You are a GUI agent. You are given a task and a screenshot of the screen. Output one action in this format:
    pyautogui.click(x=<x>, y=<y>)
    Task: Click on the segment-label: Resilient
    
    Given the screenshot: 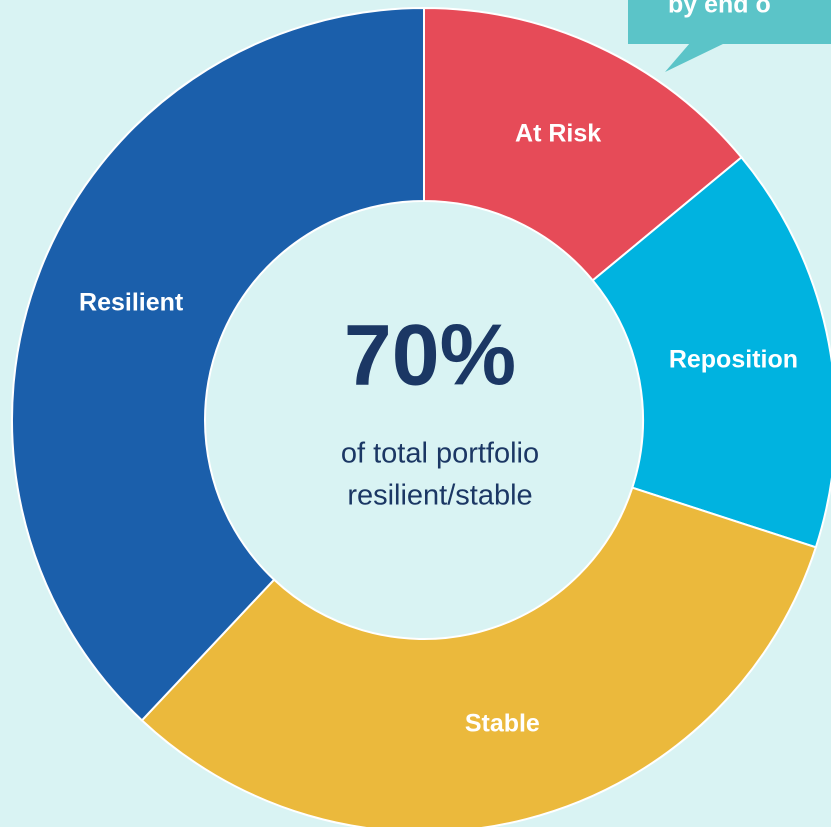 What is the action you would take?
    pyautogui.click(x=131, y=303)
    